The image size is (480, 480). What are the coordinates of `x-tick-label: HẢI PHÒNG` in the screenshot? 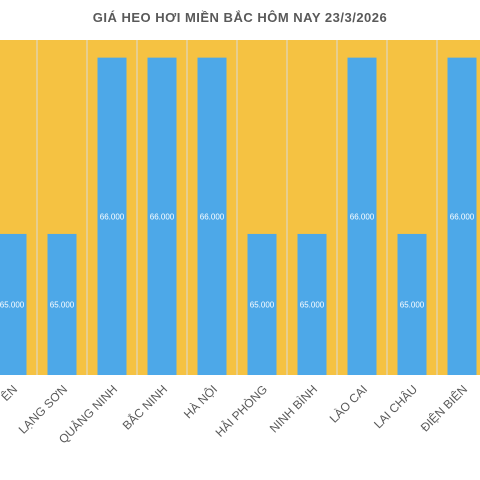 It's located at (241, 411).